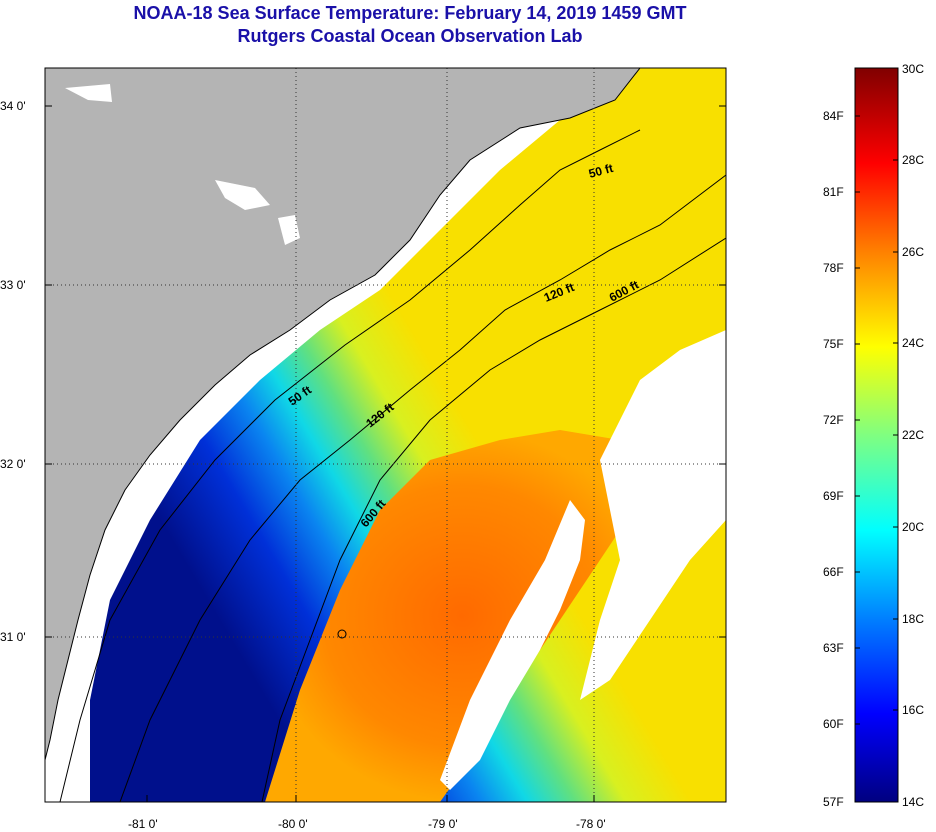 Image resolution: width=936 pixels, height=832 pixels. Describe the element at coordinates (913, 710) in the screenshot. I see `colorbar-c-16: 16C` at that location.